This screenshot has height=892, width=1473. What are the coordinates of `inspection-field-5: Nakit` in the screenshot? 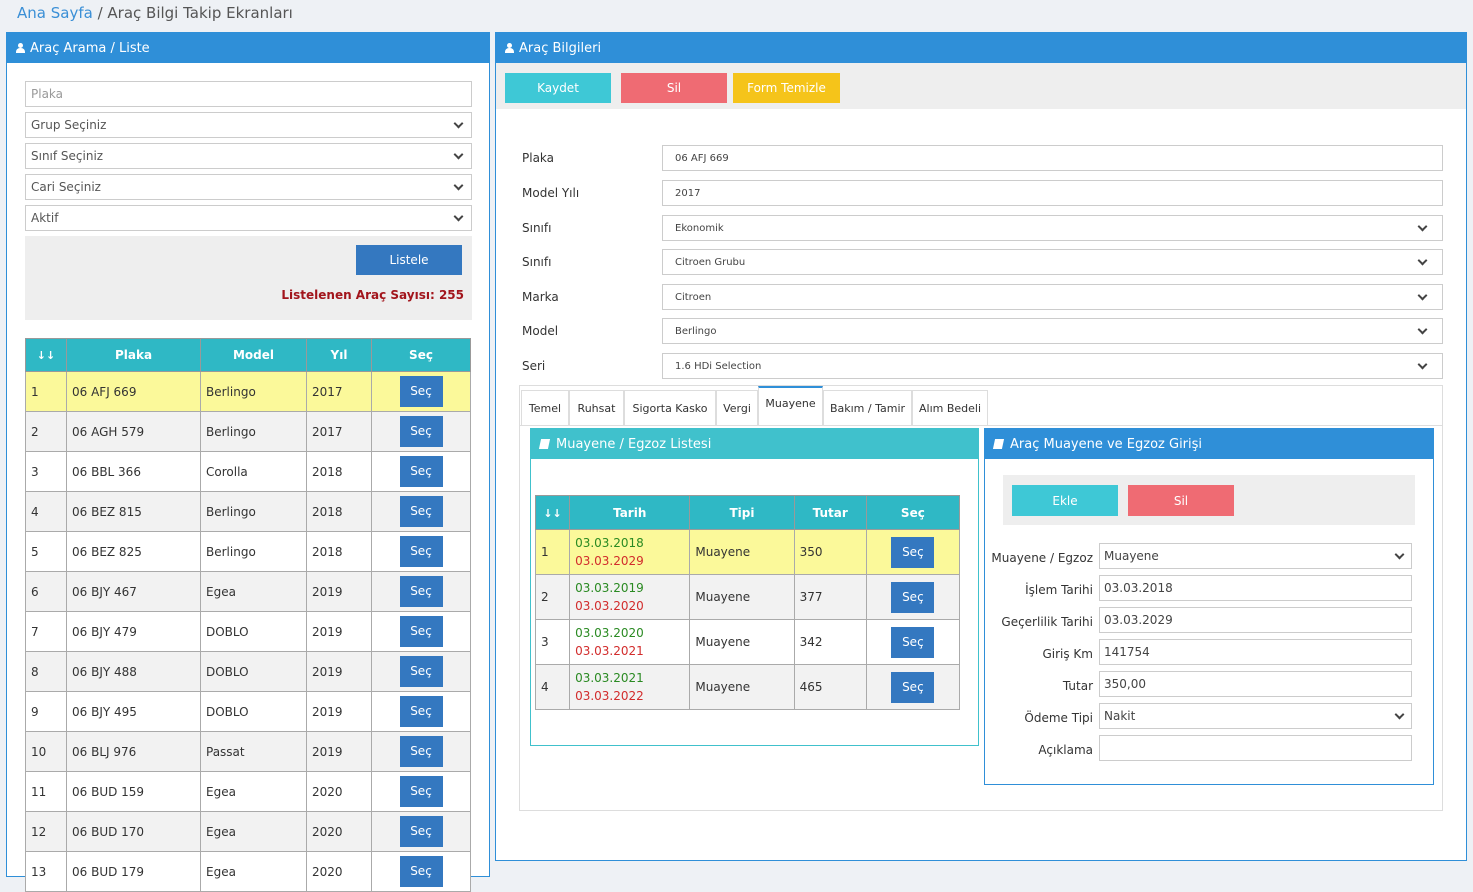 It's located at (1255, 716).